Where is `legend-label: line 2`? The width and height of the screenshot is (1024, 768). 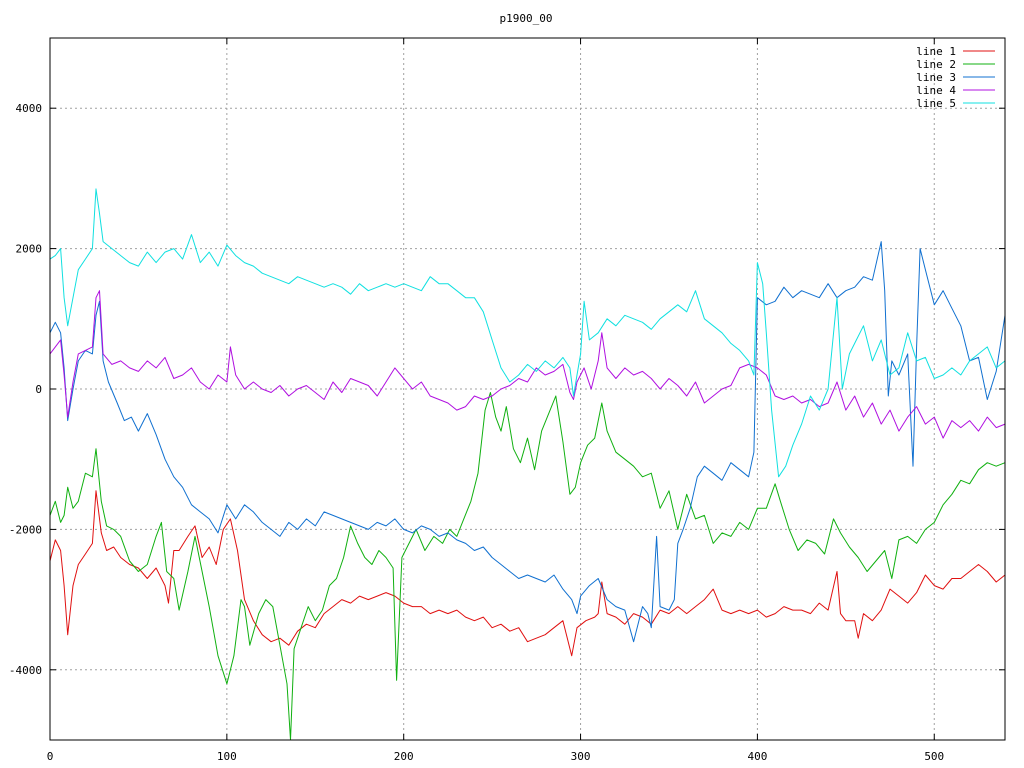
legend-label: line 2 is located at coordinates (936, 64).